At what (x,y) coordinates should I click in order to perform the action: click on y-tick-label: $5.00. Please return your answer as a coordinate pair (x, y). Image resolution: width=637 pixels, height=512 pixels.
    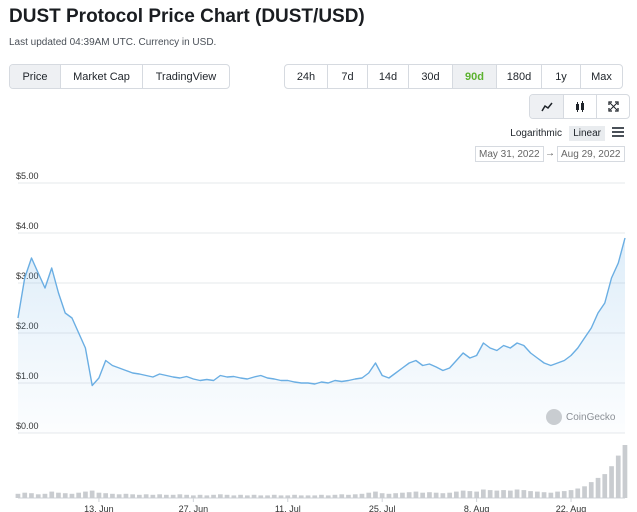
    Looking at the image, I should click on (27, 176).